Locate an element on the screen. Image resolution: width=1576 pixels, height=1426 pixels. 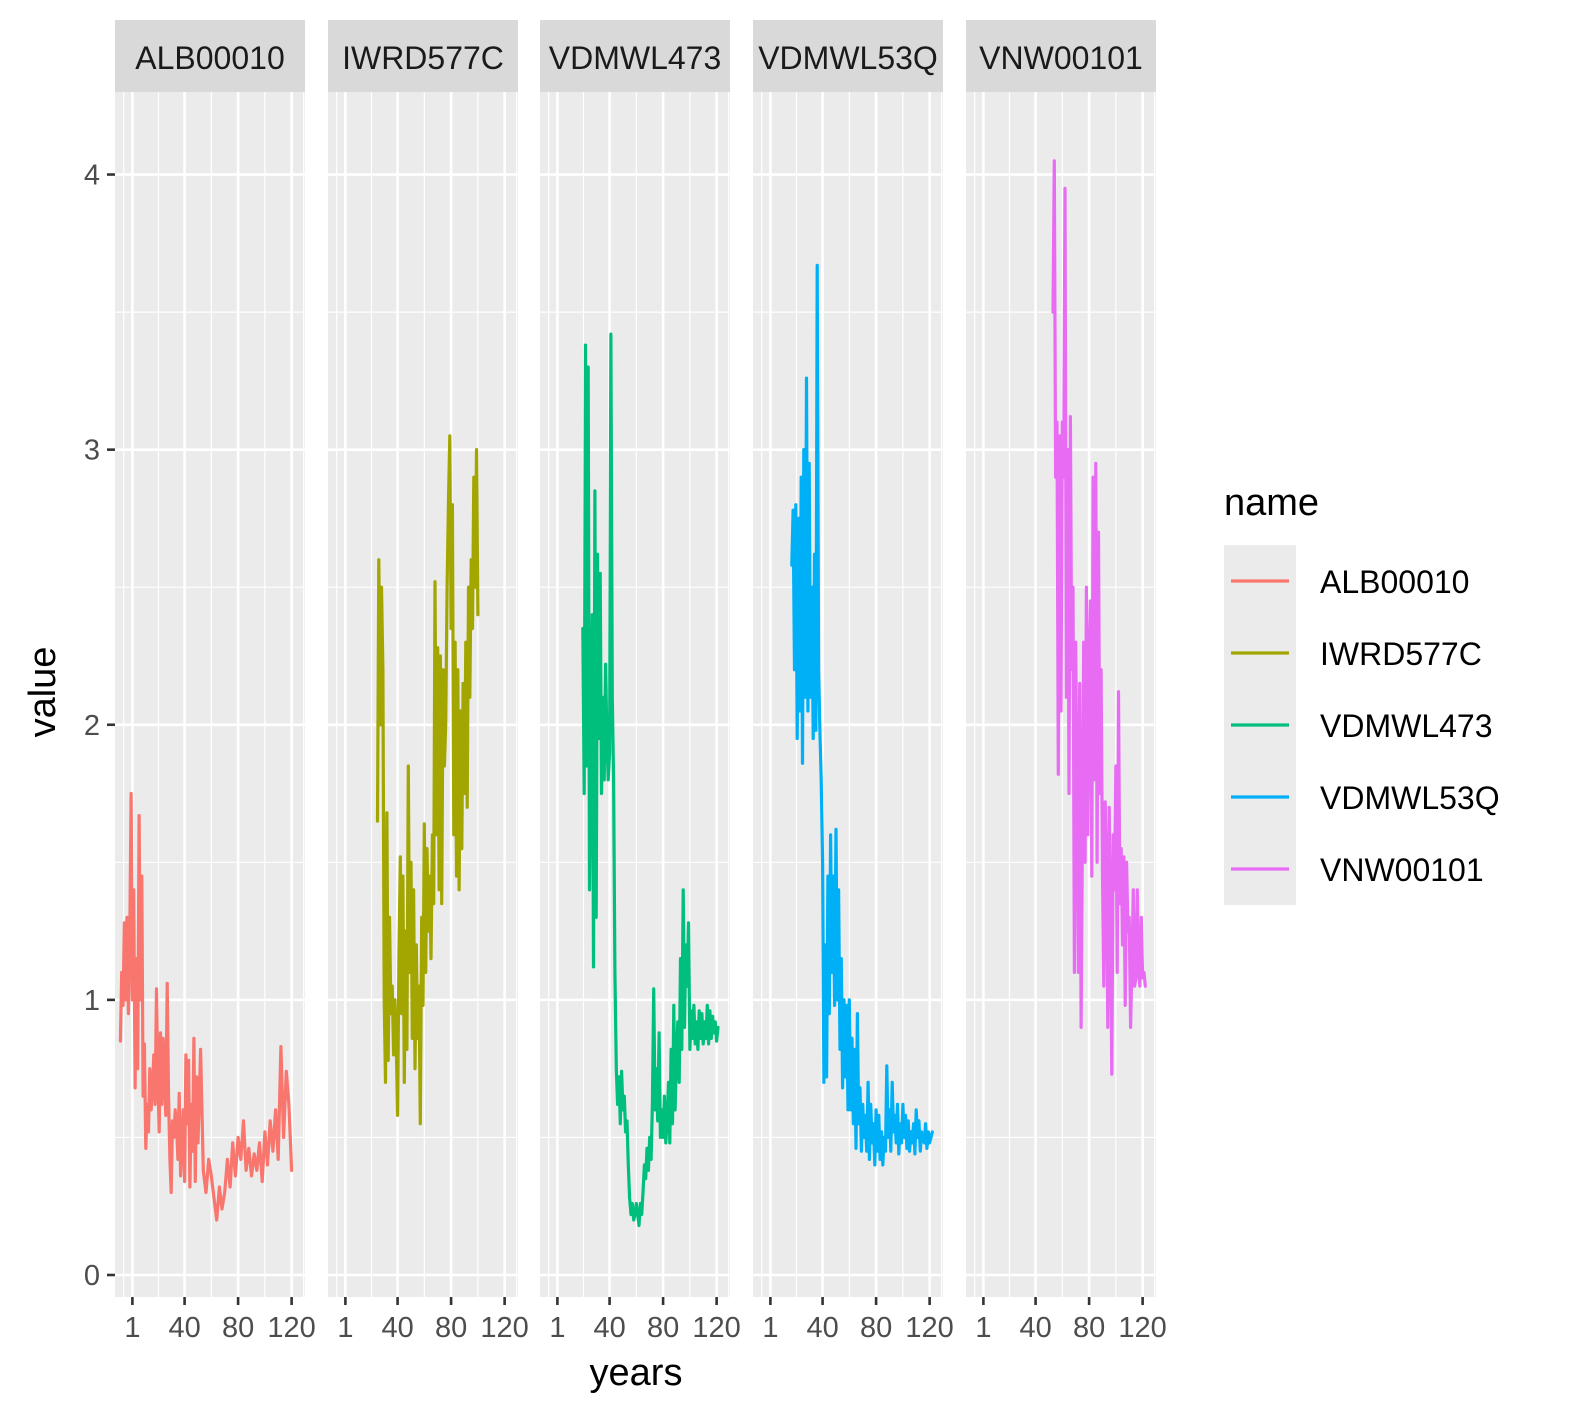
legend-item: ALB00010 is located at coordinates (1346, 581).